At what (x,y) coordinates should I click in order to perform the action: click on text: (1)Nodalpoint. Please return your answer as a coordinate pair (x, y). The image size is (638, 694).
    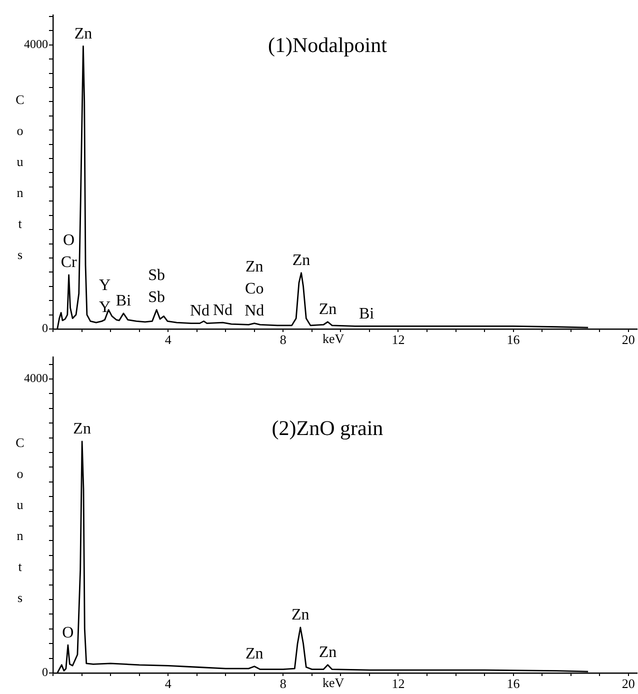
    Looking at the image, I should click on (328, 44).